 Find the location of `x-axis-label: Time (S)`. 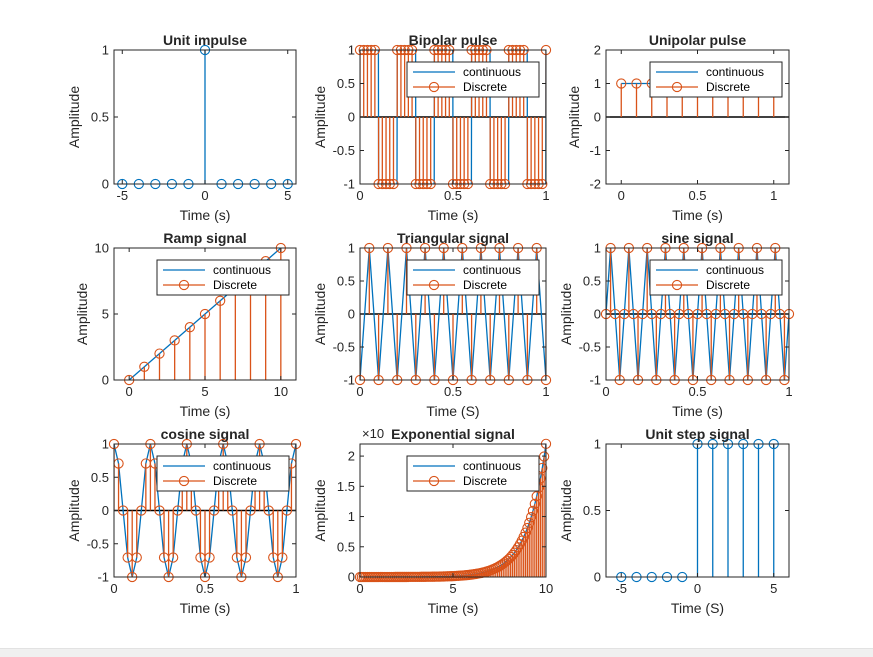

x-axis-label: Time (S) is located at coordinates (452, 411).